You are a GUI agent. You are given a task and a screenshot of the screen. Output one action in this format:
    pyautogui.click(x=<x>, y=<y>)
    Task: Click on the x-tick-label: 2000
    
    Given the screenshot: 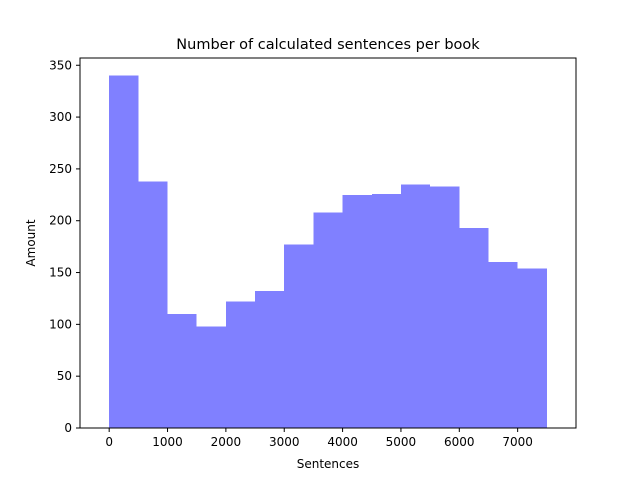 What is the action you would take?
    pyautogui.click(x=226, y=442)
    